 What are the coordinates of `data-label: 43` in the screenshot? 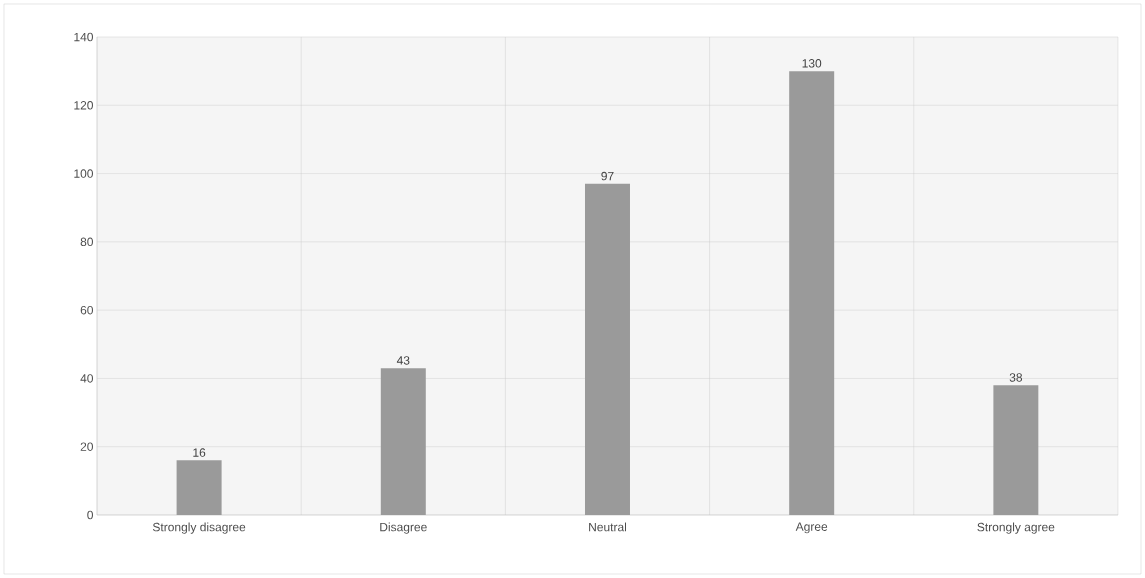 It's located at (403, 360).